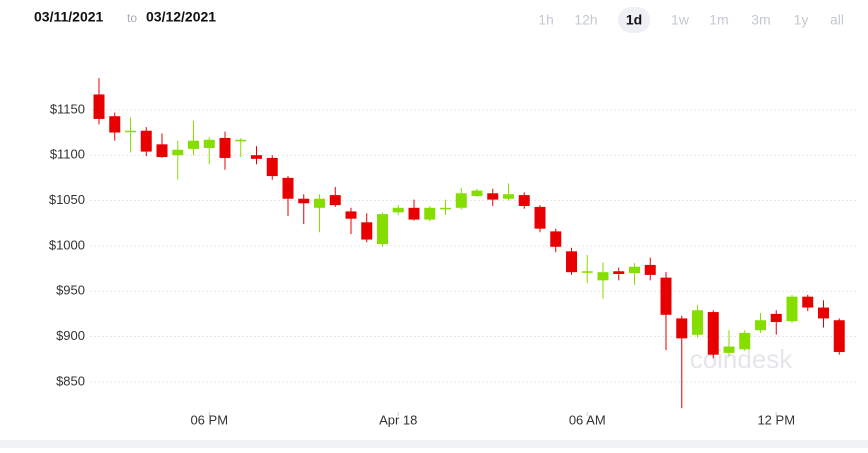 Image resolution: width=868 pixels, height=453 pixels. Describe the element at coordinates (209, 419) in the screenshot. I see `x-tick-label: 06 PM` at that location.